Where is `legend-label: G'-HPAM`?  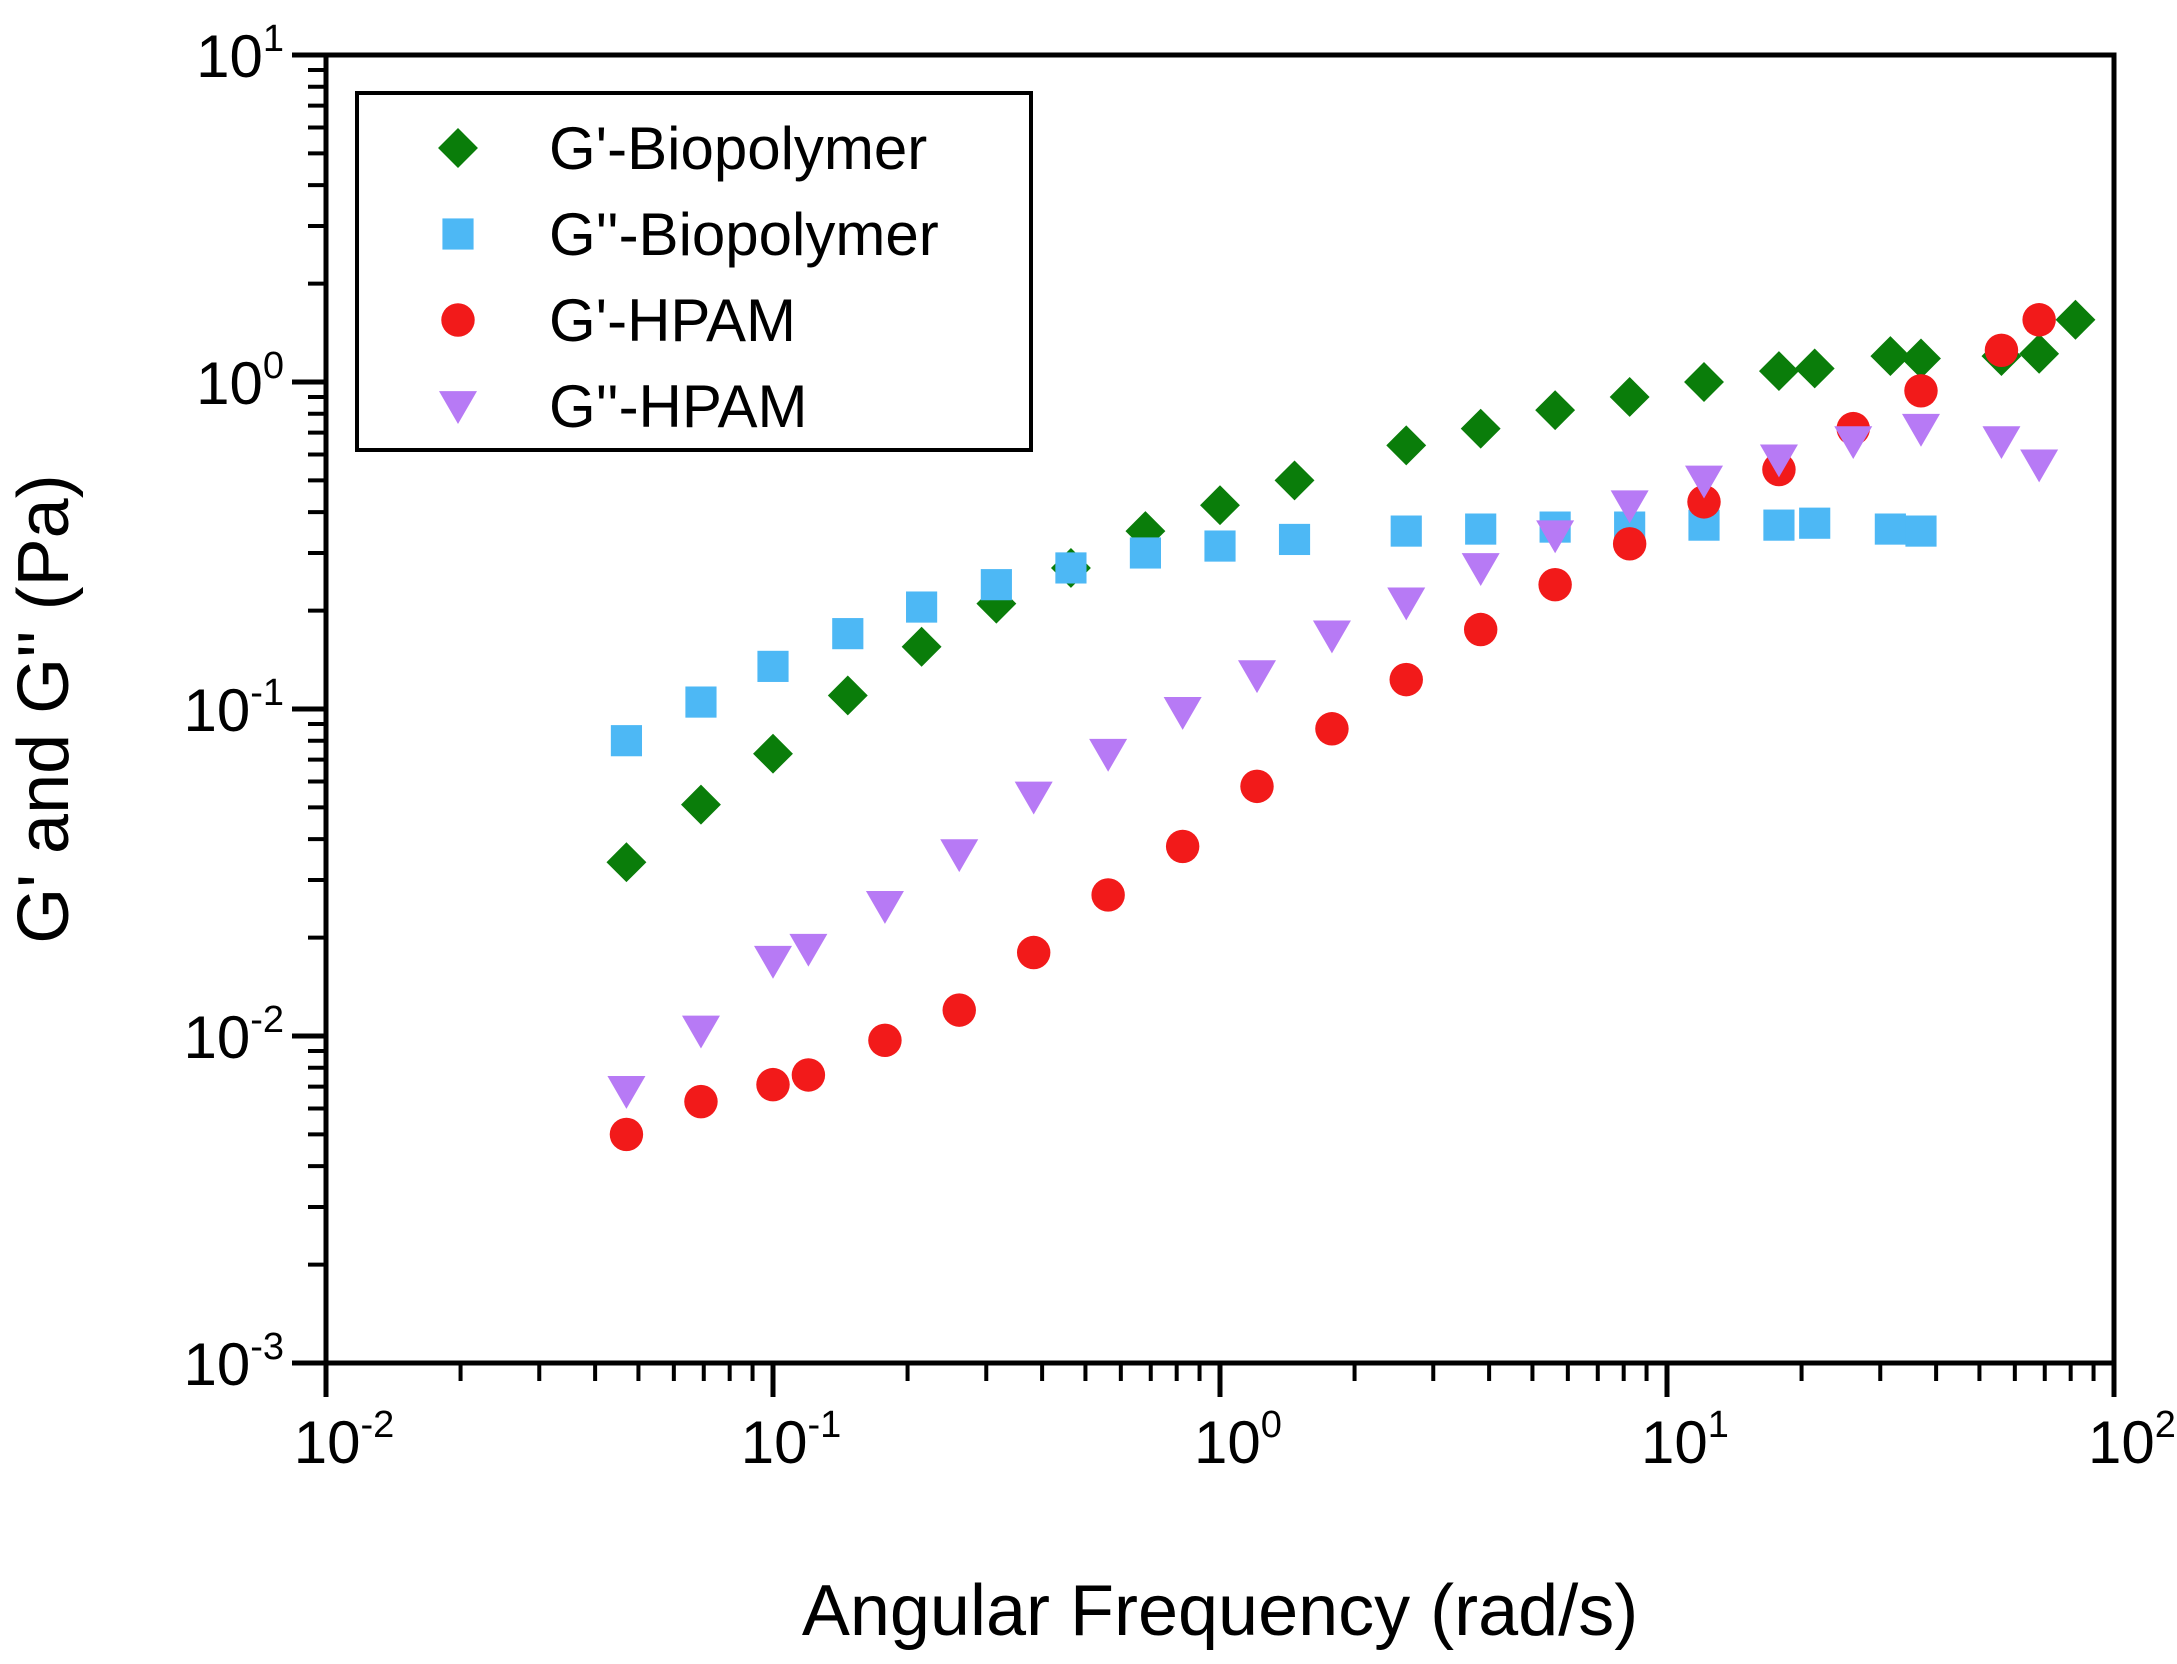 legend-label: G'-HPAM is located at coordinates (672, 320).